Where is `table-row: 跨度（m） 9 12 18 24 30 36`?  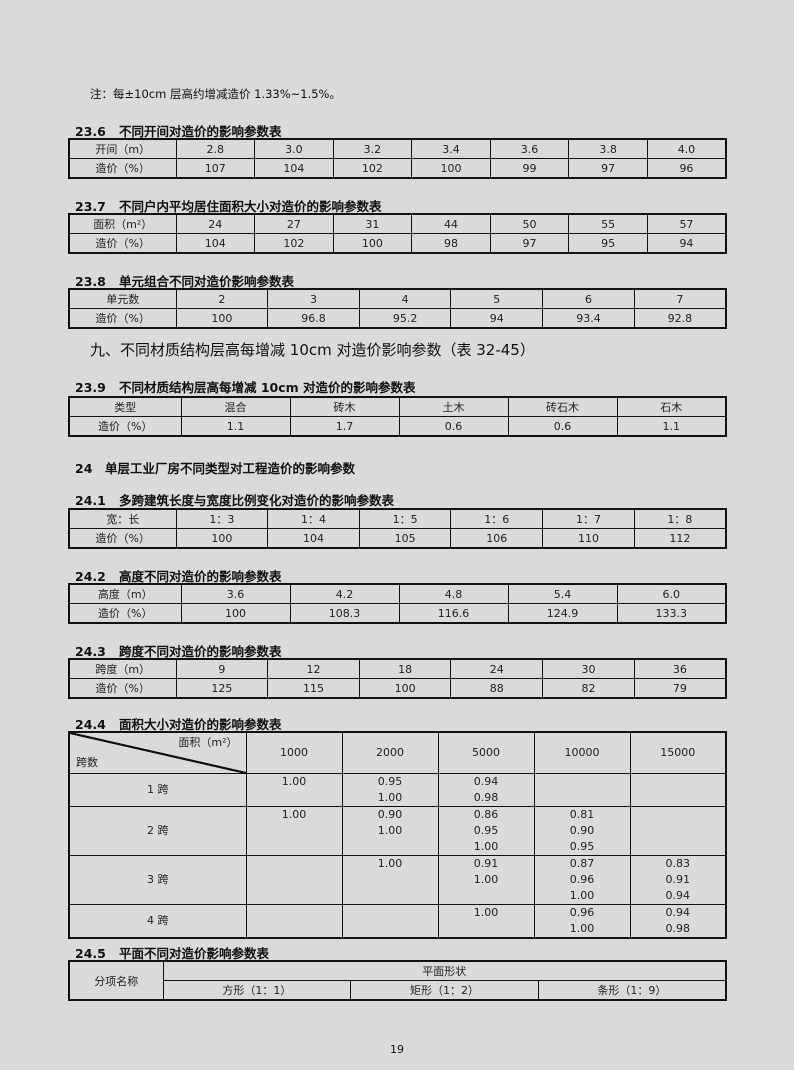 table-row: 跨度（m） 9 12 18 24 30 36 is located at coordinates (397, 668).